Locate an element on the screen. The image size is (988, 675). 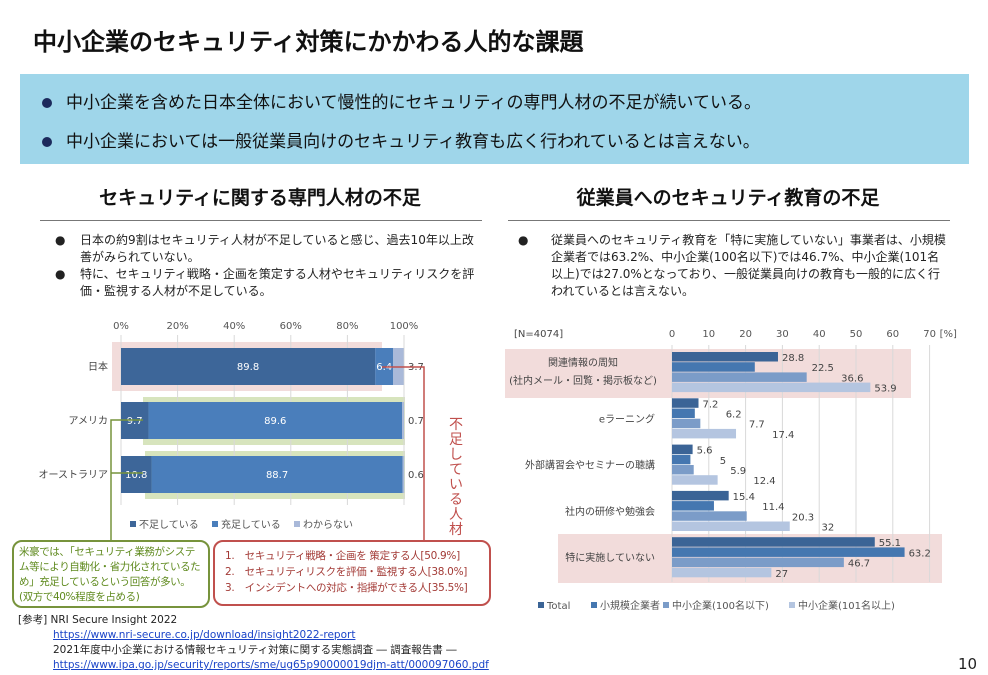
legend-label: Total is located at coordinates (558, 606).